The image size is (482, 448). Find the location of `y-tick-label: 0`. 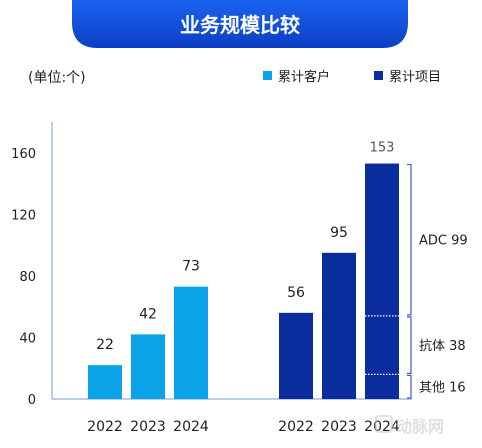

y-tick-label: 0 is located at coordinates (32, 400).